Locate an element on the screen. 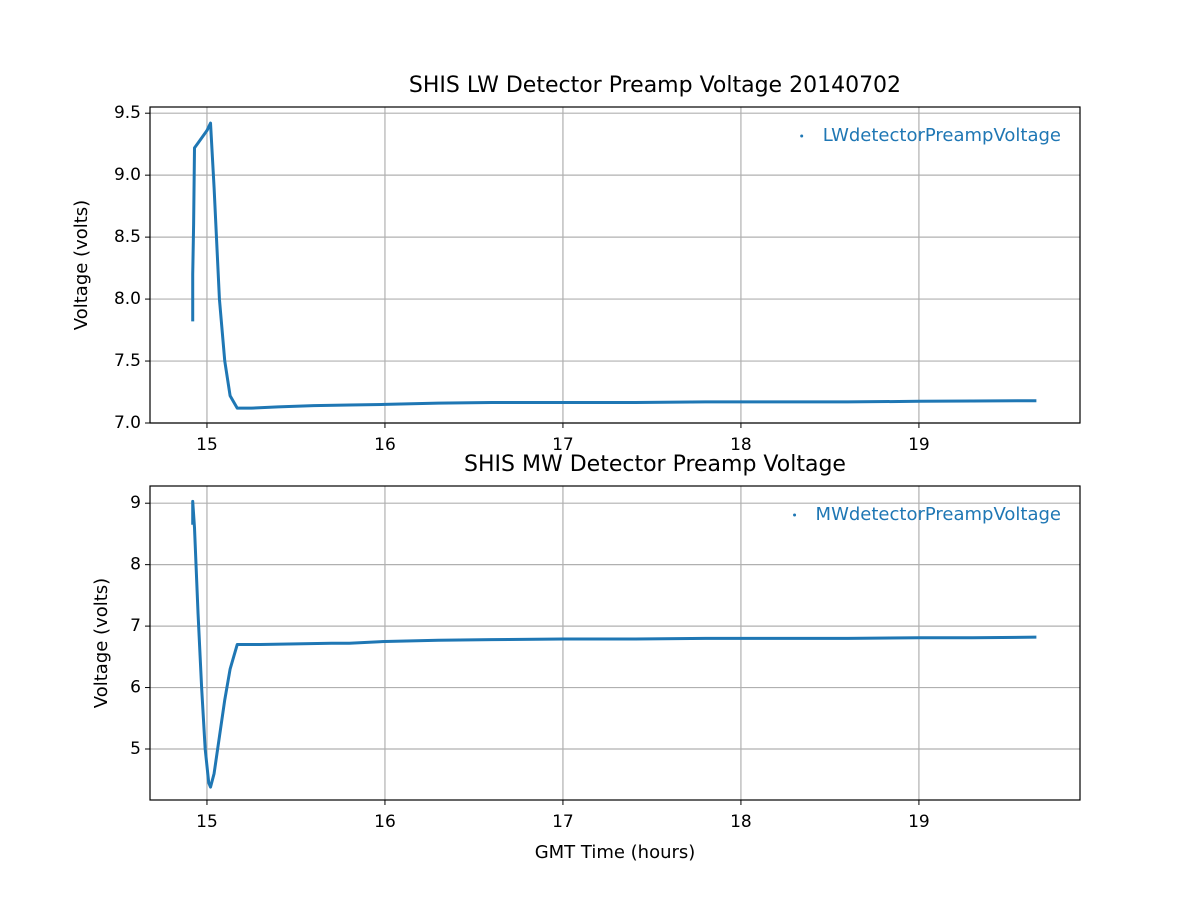 This screenshot has width=1200, height=900. y-tick-label: 5 is located at coordinates (135, 749).